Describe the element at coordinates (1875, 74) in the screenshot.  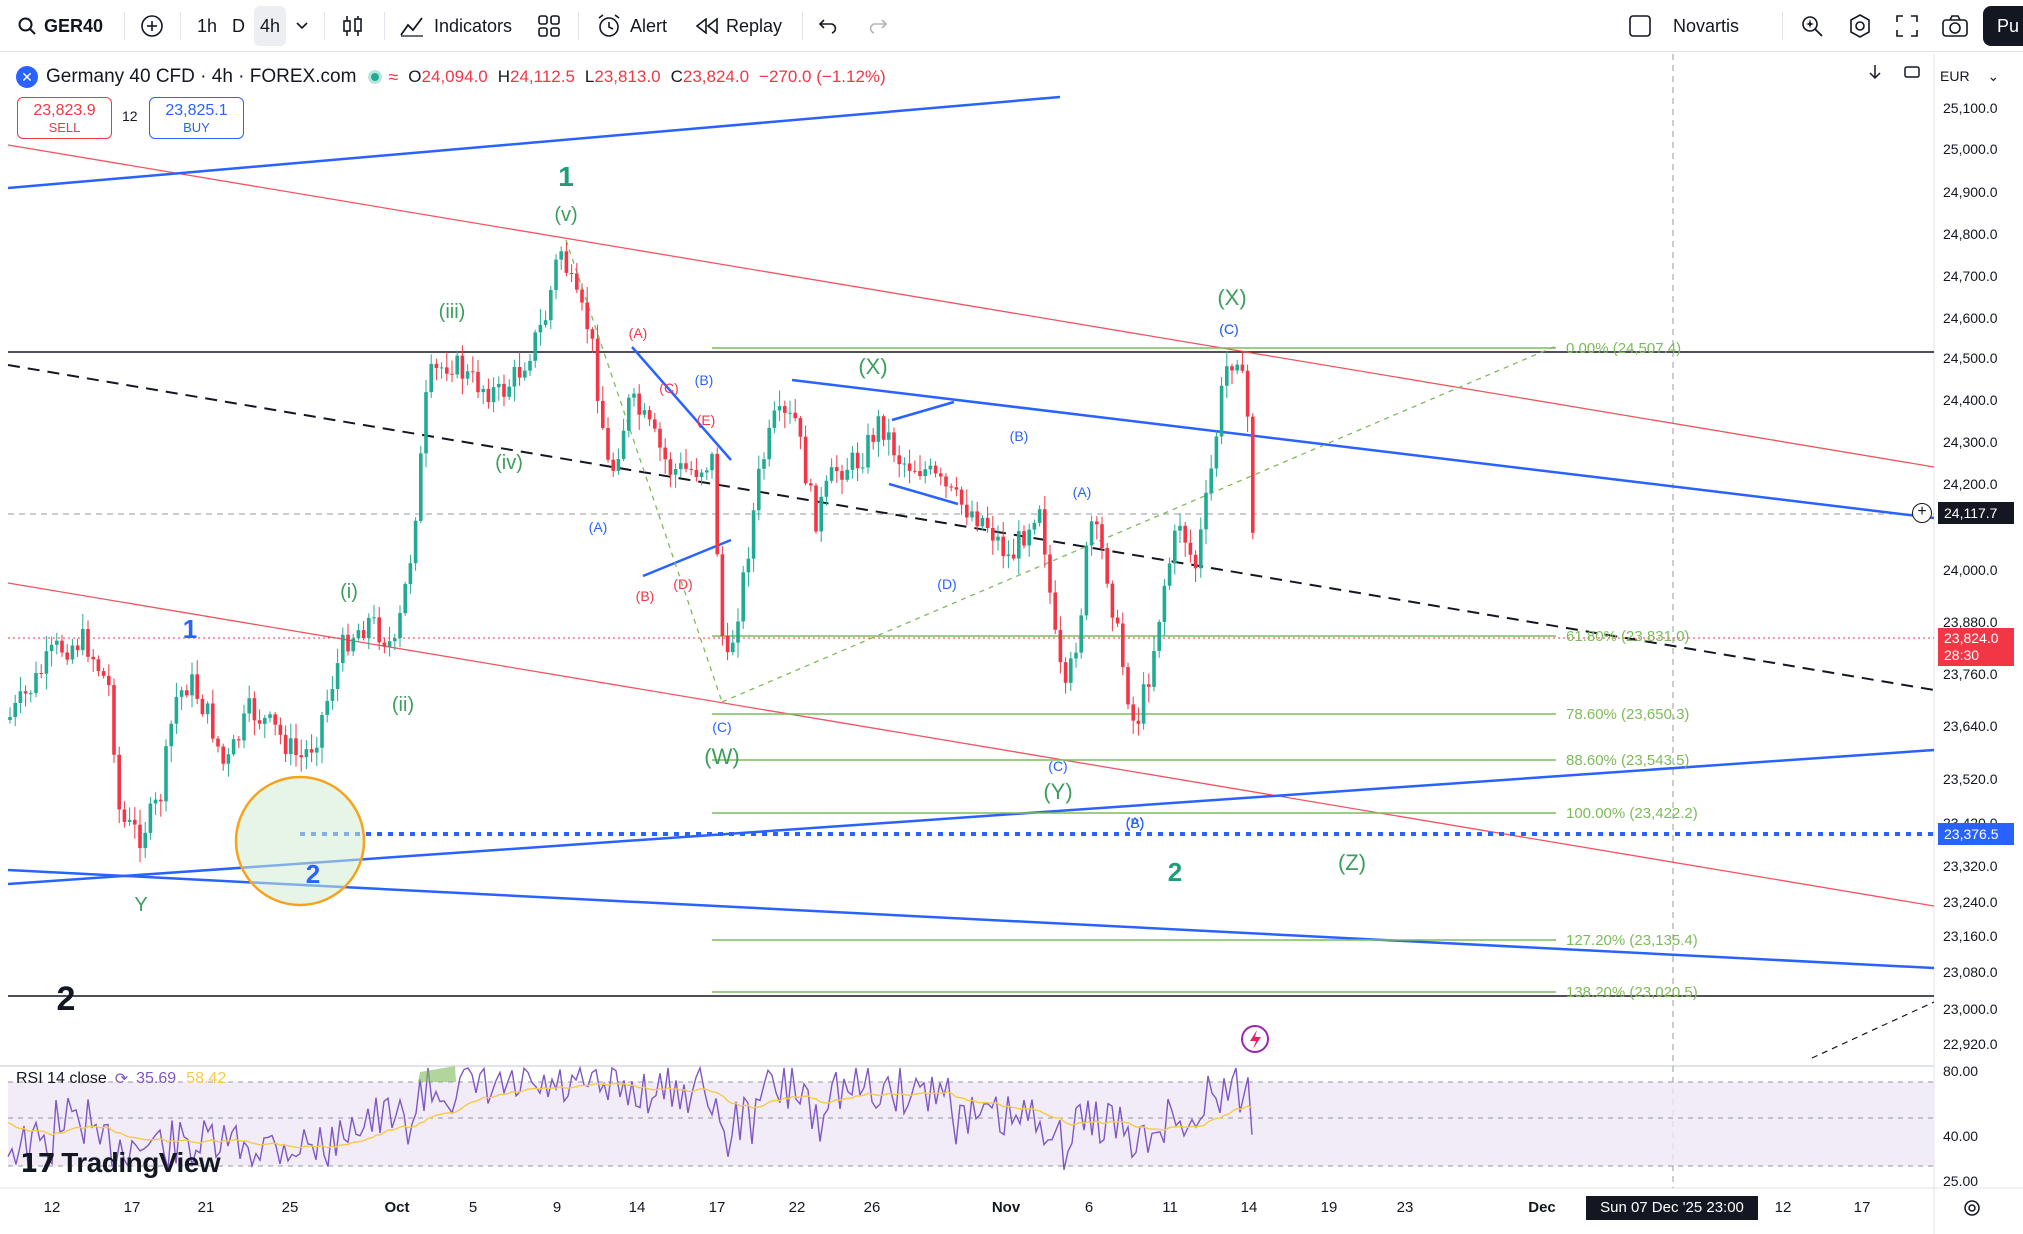
I see `scroll-down-button` at that location.